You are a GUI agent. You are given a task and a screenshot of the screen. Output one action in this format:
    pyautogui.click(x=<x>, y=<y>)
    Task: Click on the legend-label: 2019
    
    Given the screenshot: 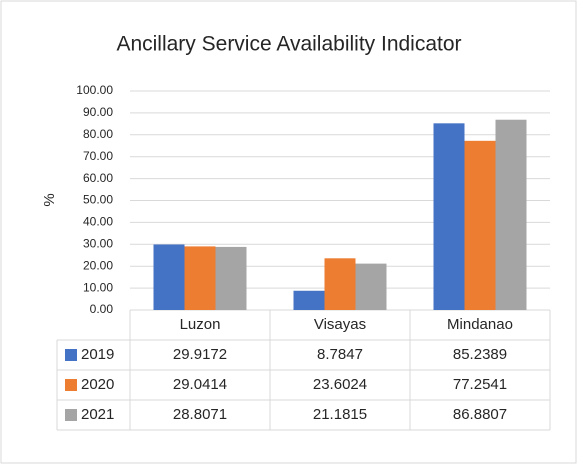 What is the action you would take?
    pyautogui.click(x=97, y=354)
    